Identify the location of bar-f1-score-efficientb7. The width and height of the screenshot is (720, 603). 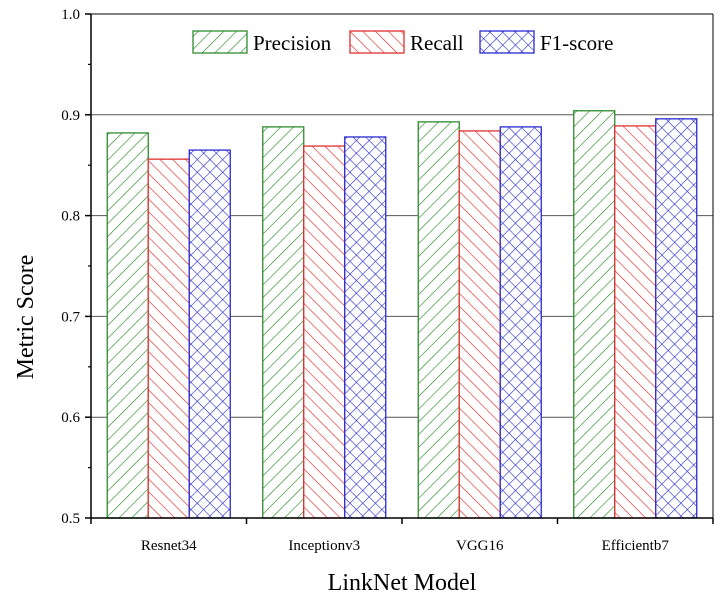
(676, 318).